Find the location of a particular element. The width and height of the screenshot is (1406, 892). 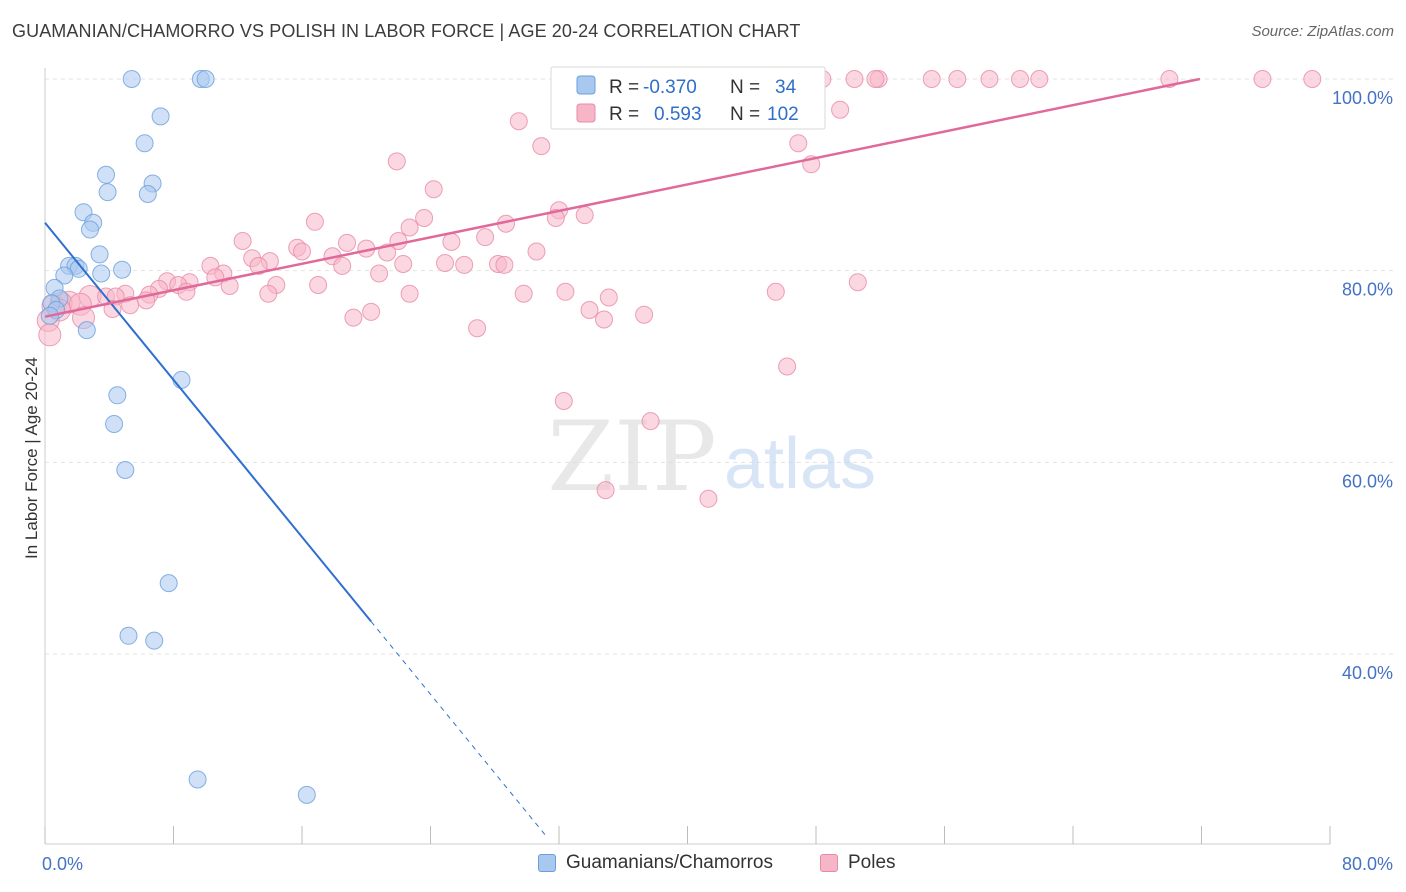

watermark: ZIP atlas is located at coordinates (711, 457).